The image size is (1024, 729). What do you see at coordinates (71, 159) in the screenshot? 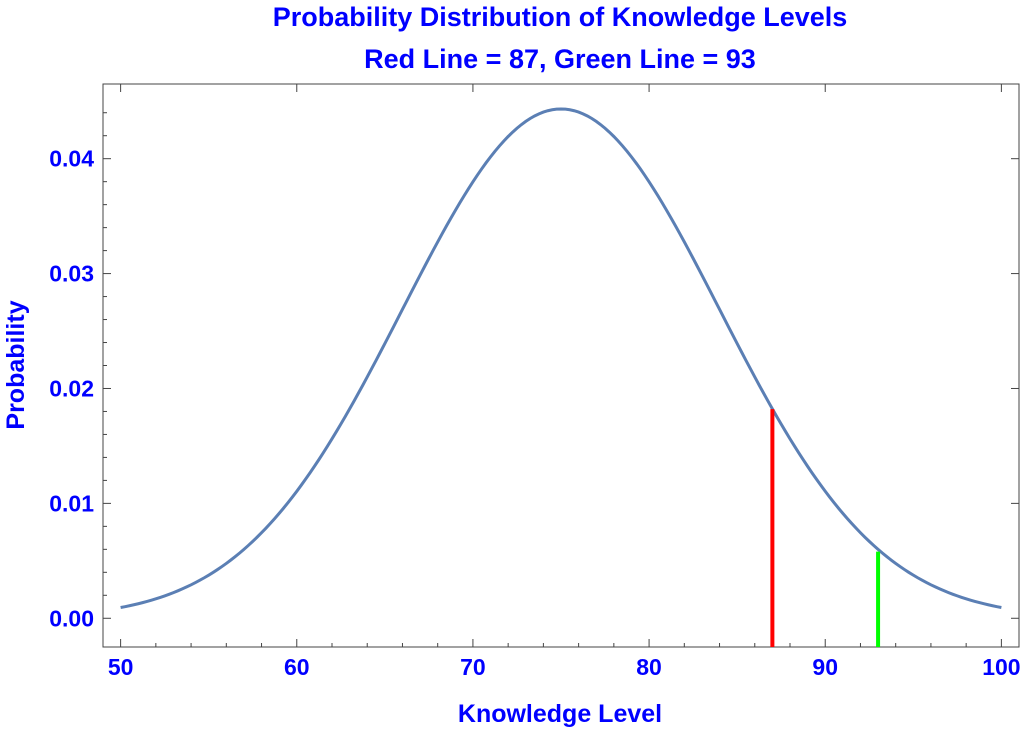
I see `y-tick-label: 0.04` at bounding box center [71, 159].